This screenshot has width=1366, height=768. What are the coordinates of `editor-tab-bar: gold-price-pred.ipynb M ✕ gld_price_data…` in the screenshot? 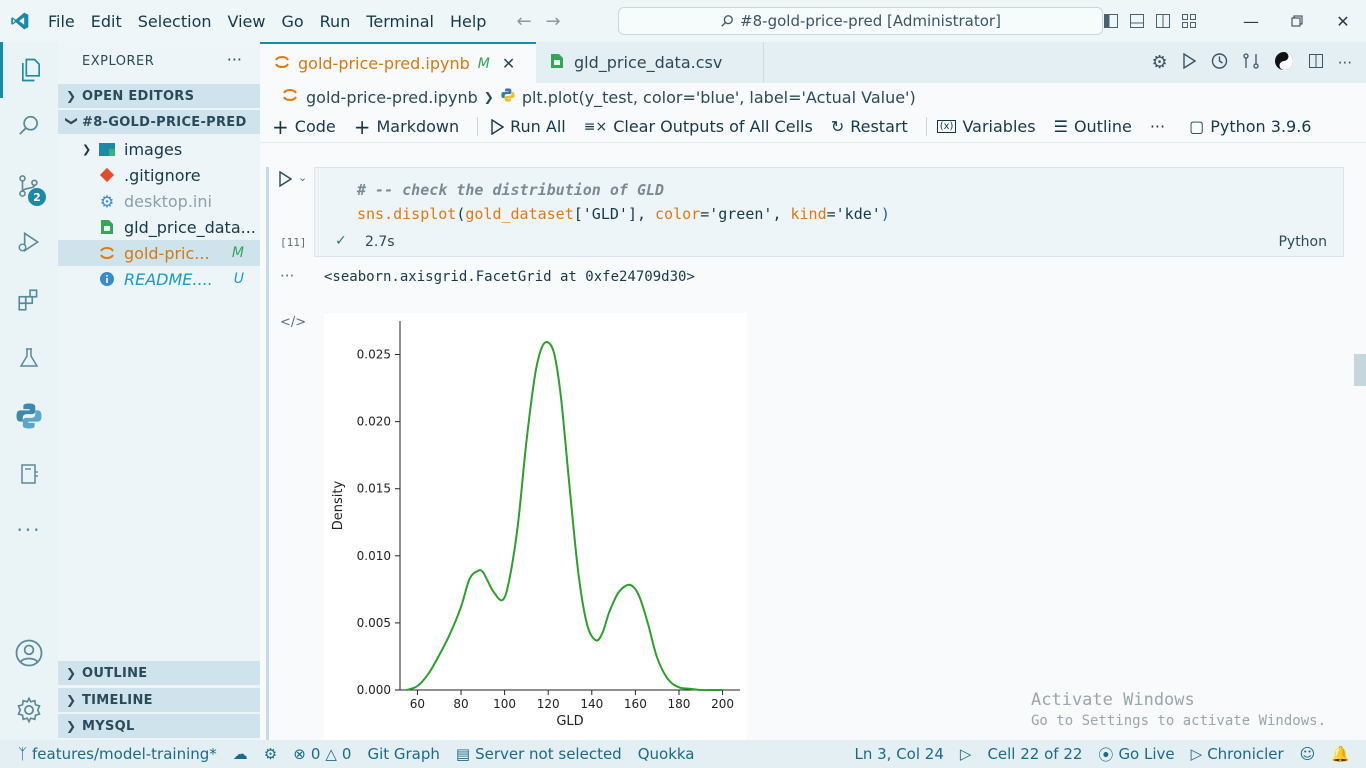 It's located at (813, 62).